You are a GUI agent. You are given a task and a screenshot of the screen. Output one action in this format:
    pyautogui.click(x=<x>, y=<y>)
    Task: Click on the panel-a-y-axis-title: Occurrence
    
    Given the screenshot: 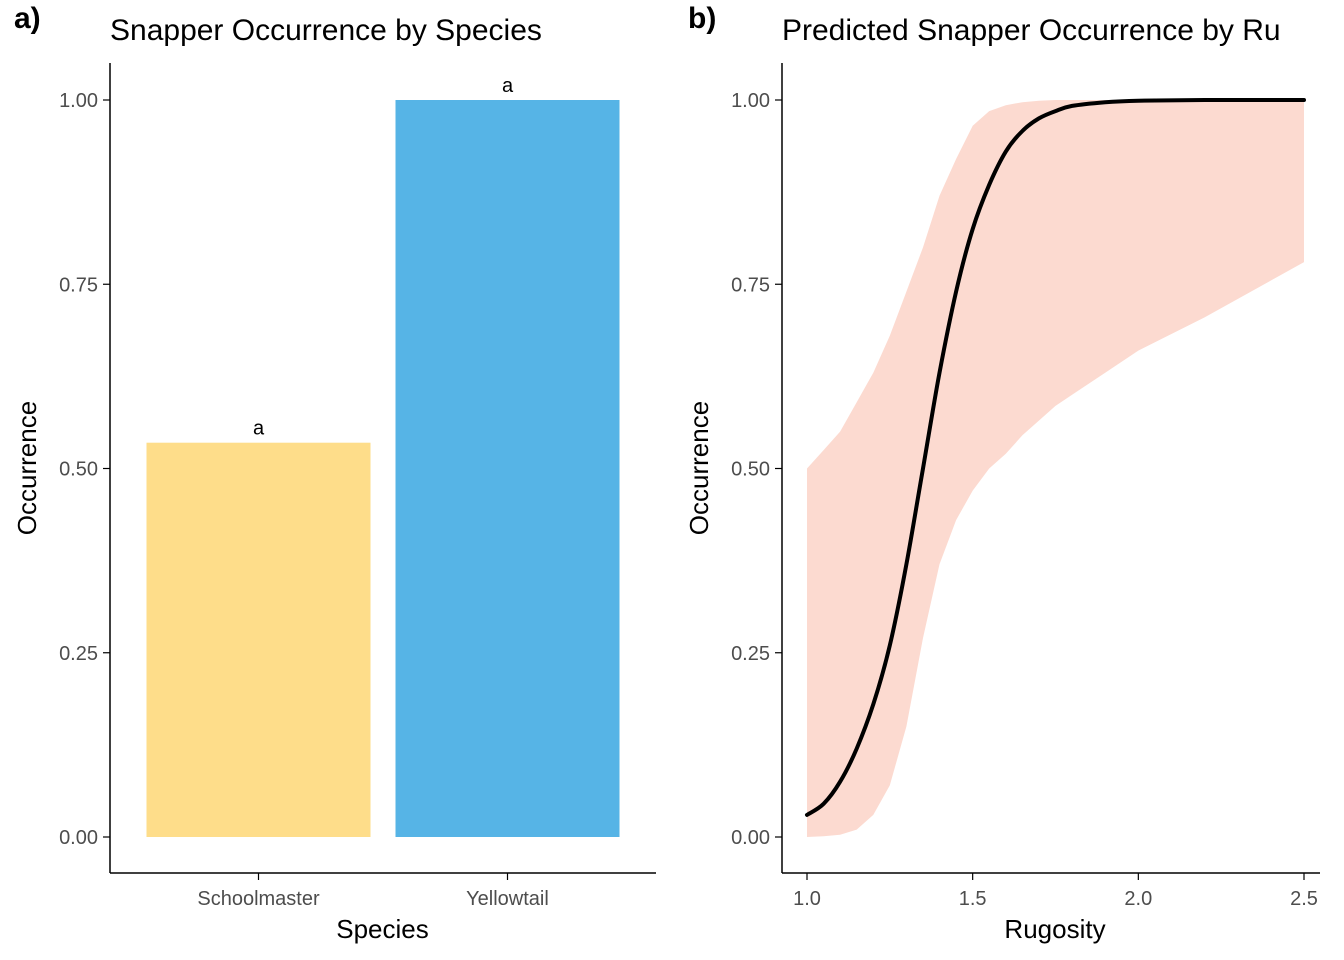 What is the action you would take?
    pyautogui.click(x=27, y=468)
    